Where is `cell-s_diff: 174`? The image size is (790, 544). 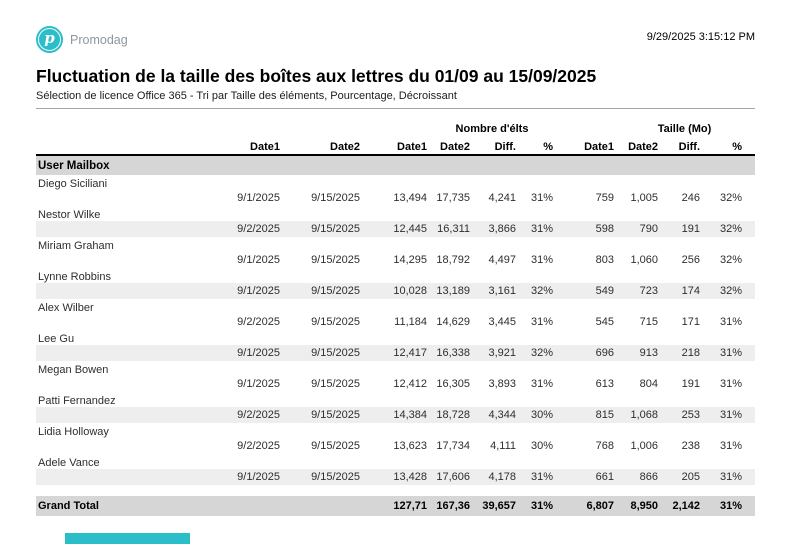
cell-s_diff: 174 is located at coordinates (679, 291).